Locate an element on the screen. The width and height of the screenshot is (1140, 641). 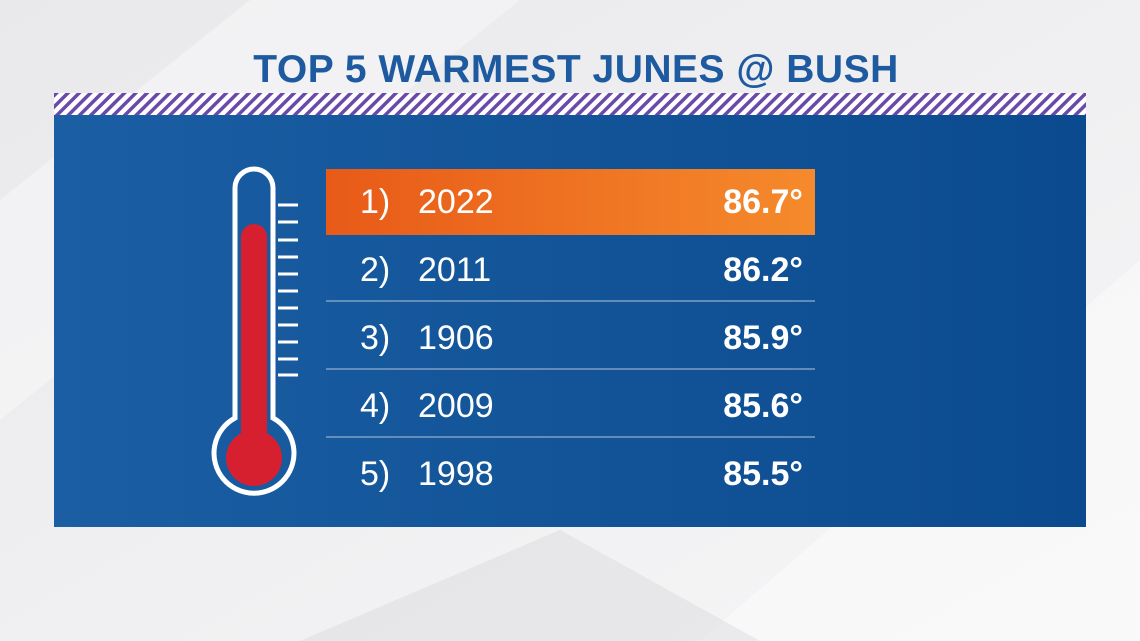
hatch-band is located at coordinates (570, 104).